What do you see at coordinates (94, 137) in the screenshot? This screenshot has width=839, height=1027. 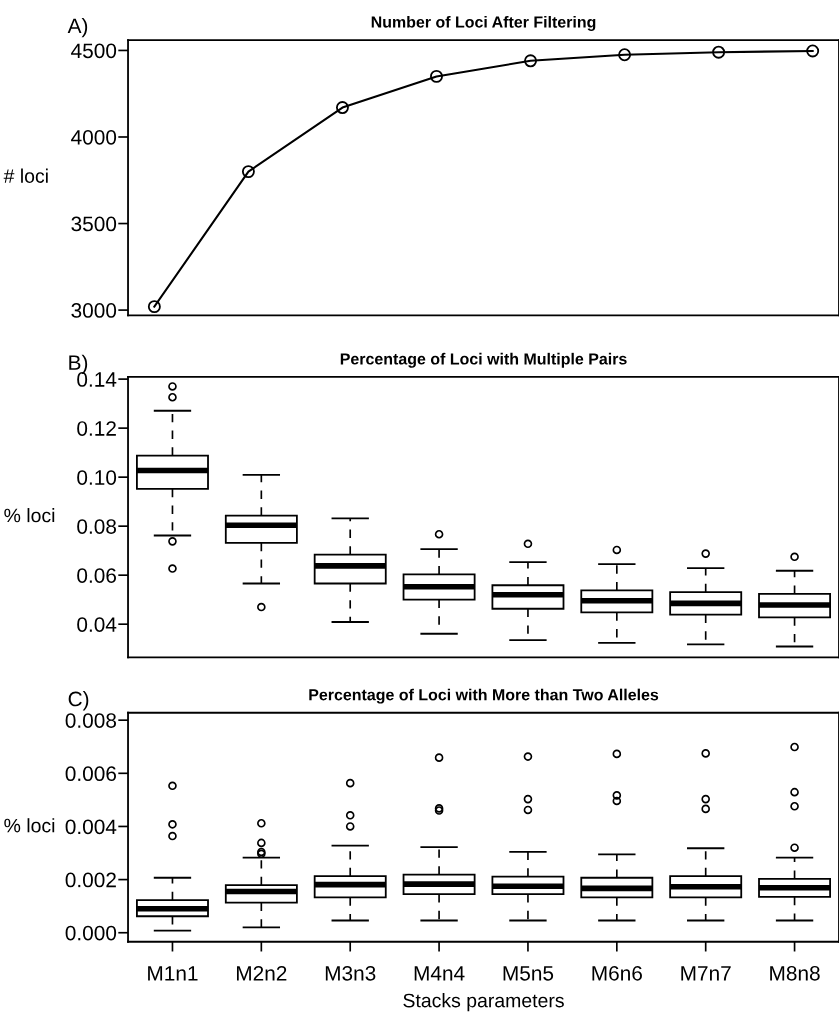 I see `y-tick-label: 4000` at bounding box center [94, 137].